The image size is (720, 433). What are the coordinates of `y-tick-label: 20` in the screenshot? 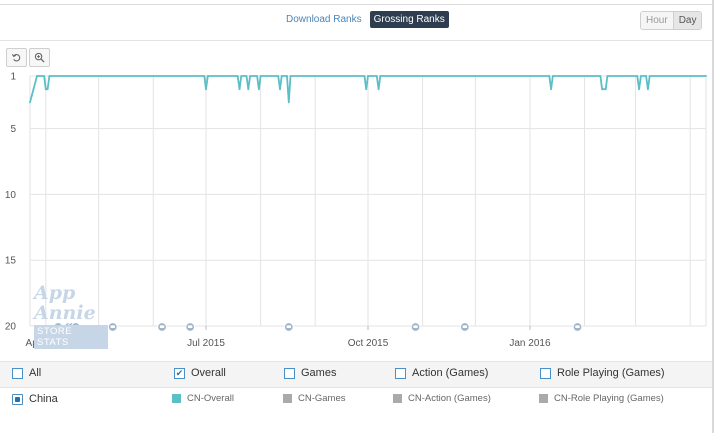 It's located at (11, 327).